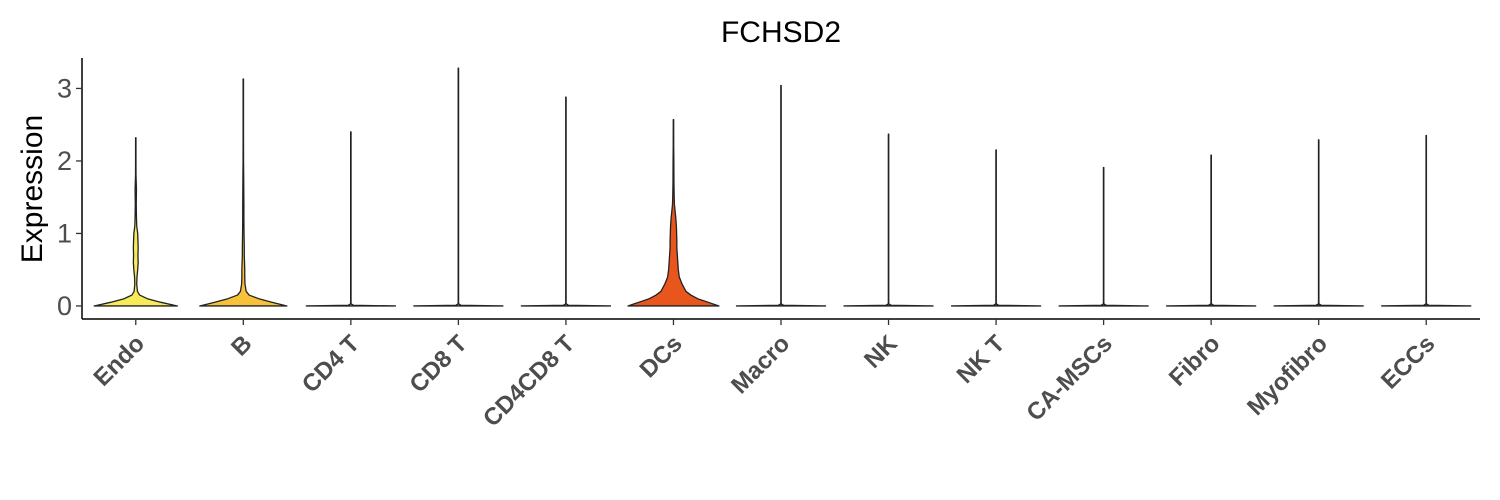 The height and width of the screenshot is (500, 1500). Describe the element at coordinates (661, 356) in the screenshot. I see `x-tick-label: DCs` at that location.